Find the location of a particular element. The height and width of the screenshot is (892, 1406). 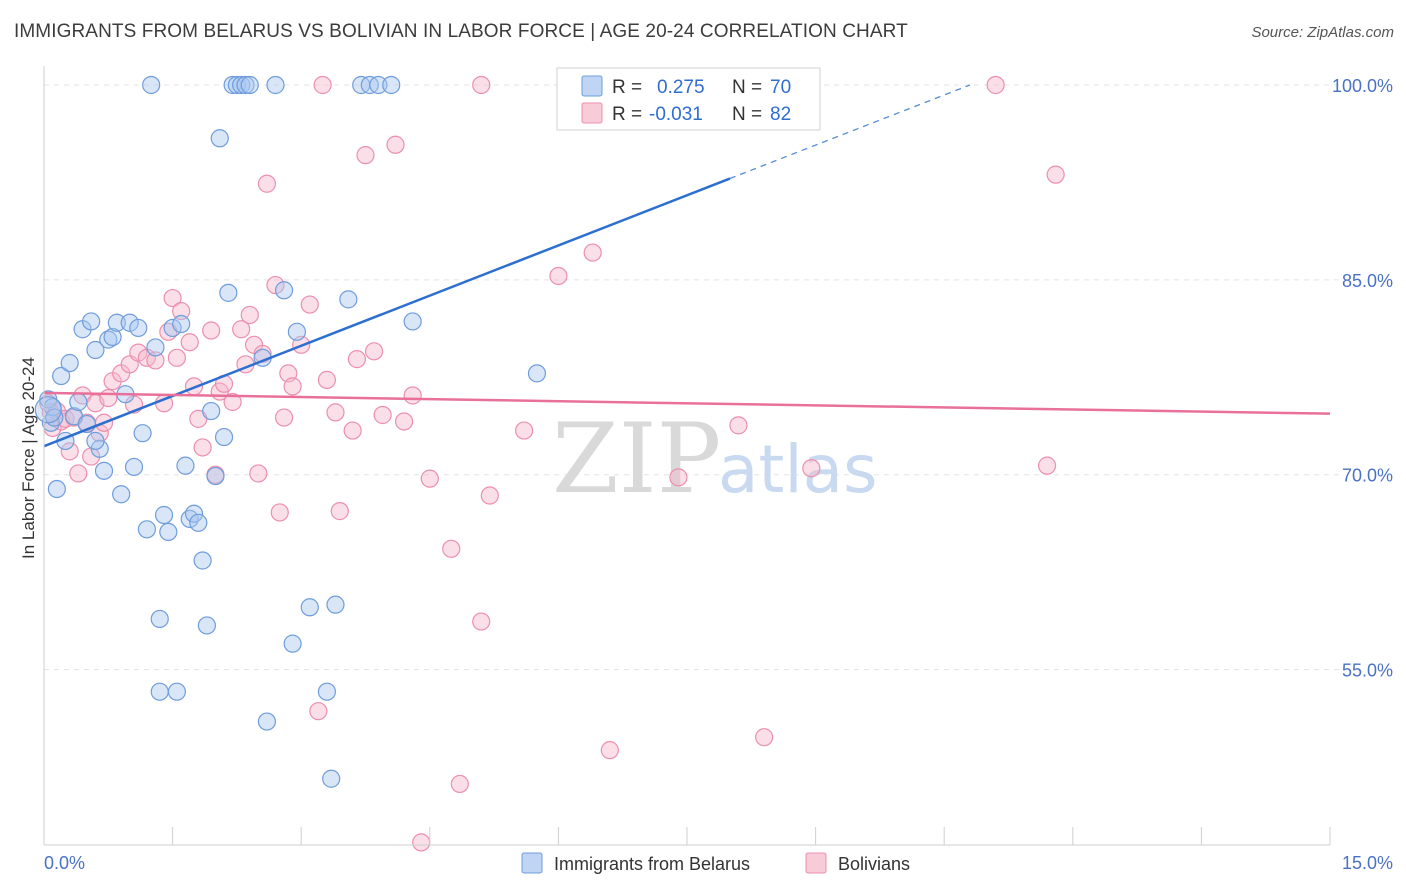

watermark: ZIP atlas is located at coordinates (715, 459).